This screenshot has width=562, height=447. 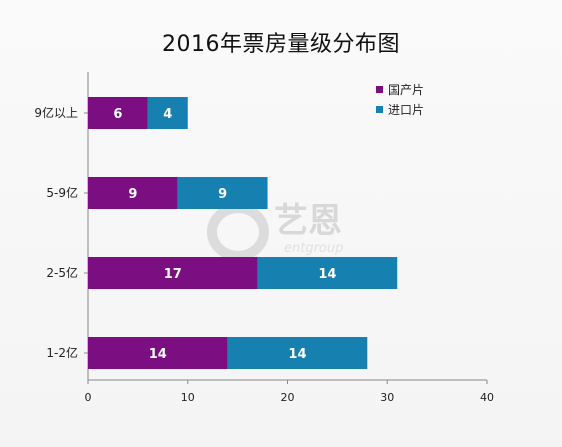 I want to click on category-label: 9亿以上, so click(x=56, y=112).